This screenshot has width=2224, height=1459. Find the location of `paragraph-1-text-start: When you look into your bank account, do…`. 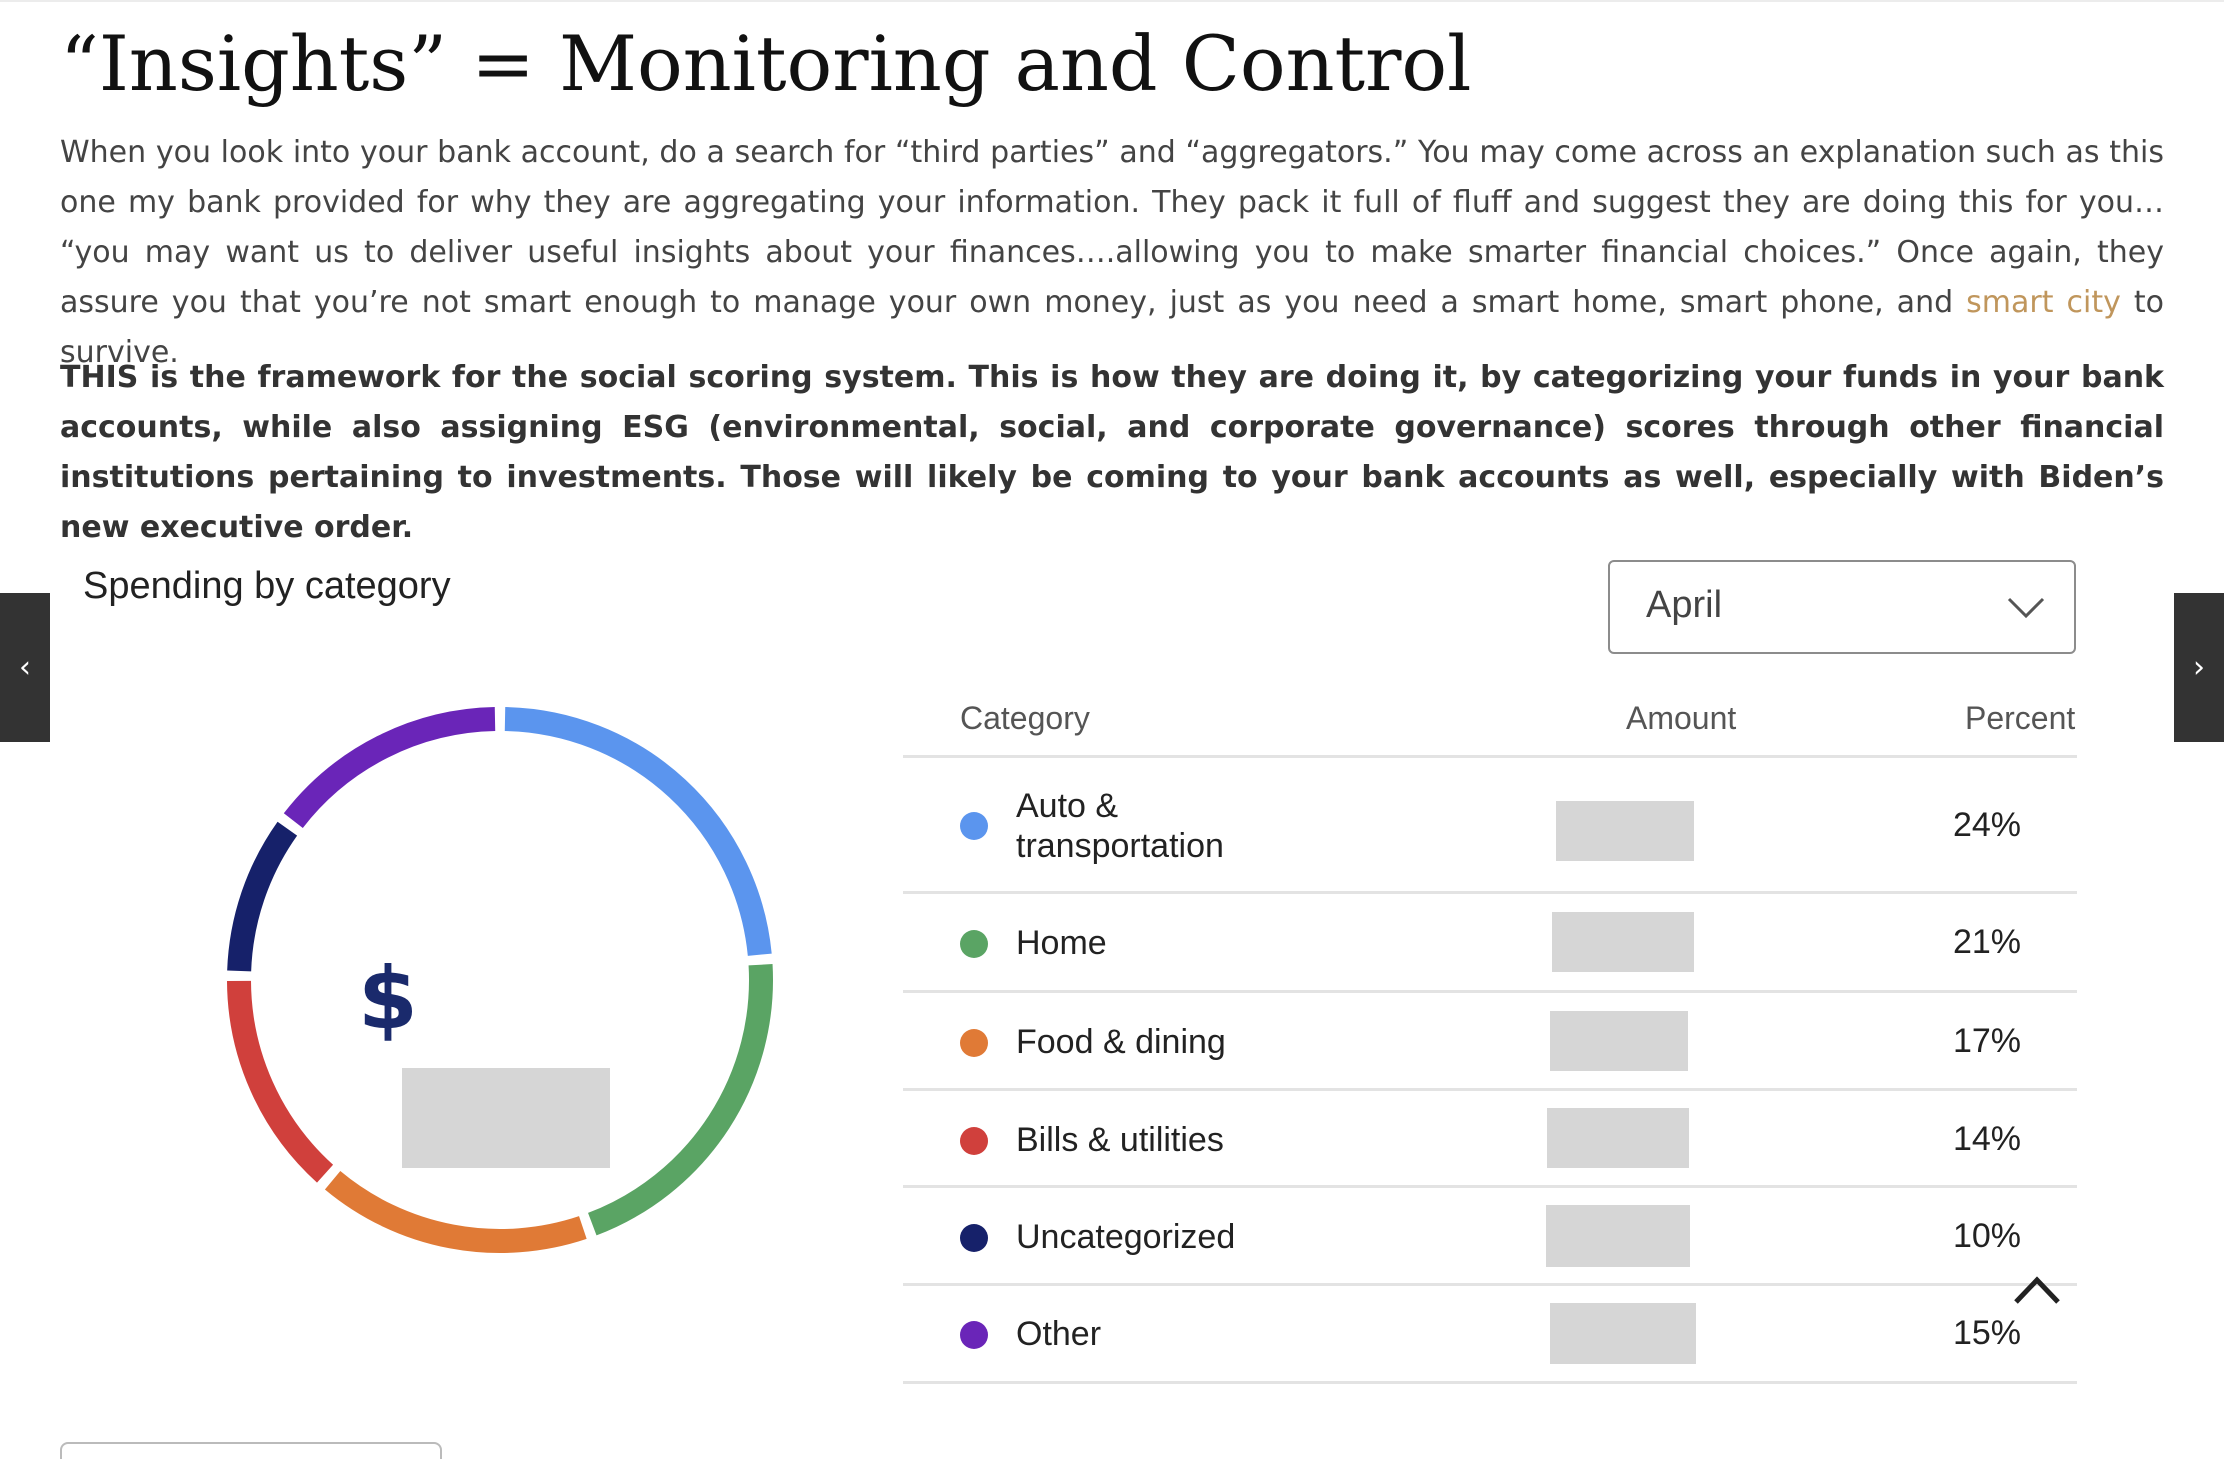

paragraph-1-text-start: When you look into your bank account, do… is located at coordinates (1112, 227).